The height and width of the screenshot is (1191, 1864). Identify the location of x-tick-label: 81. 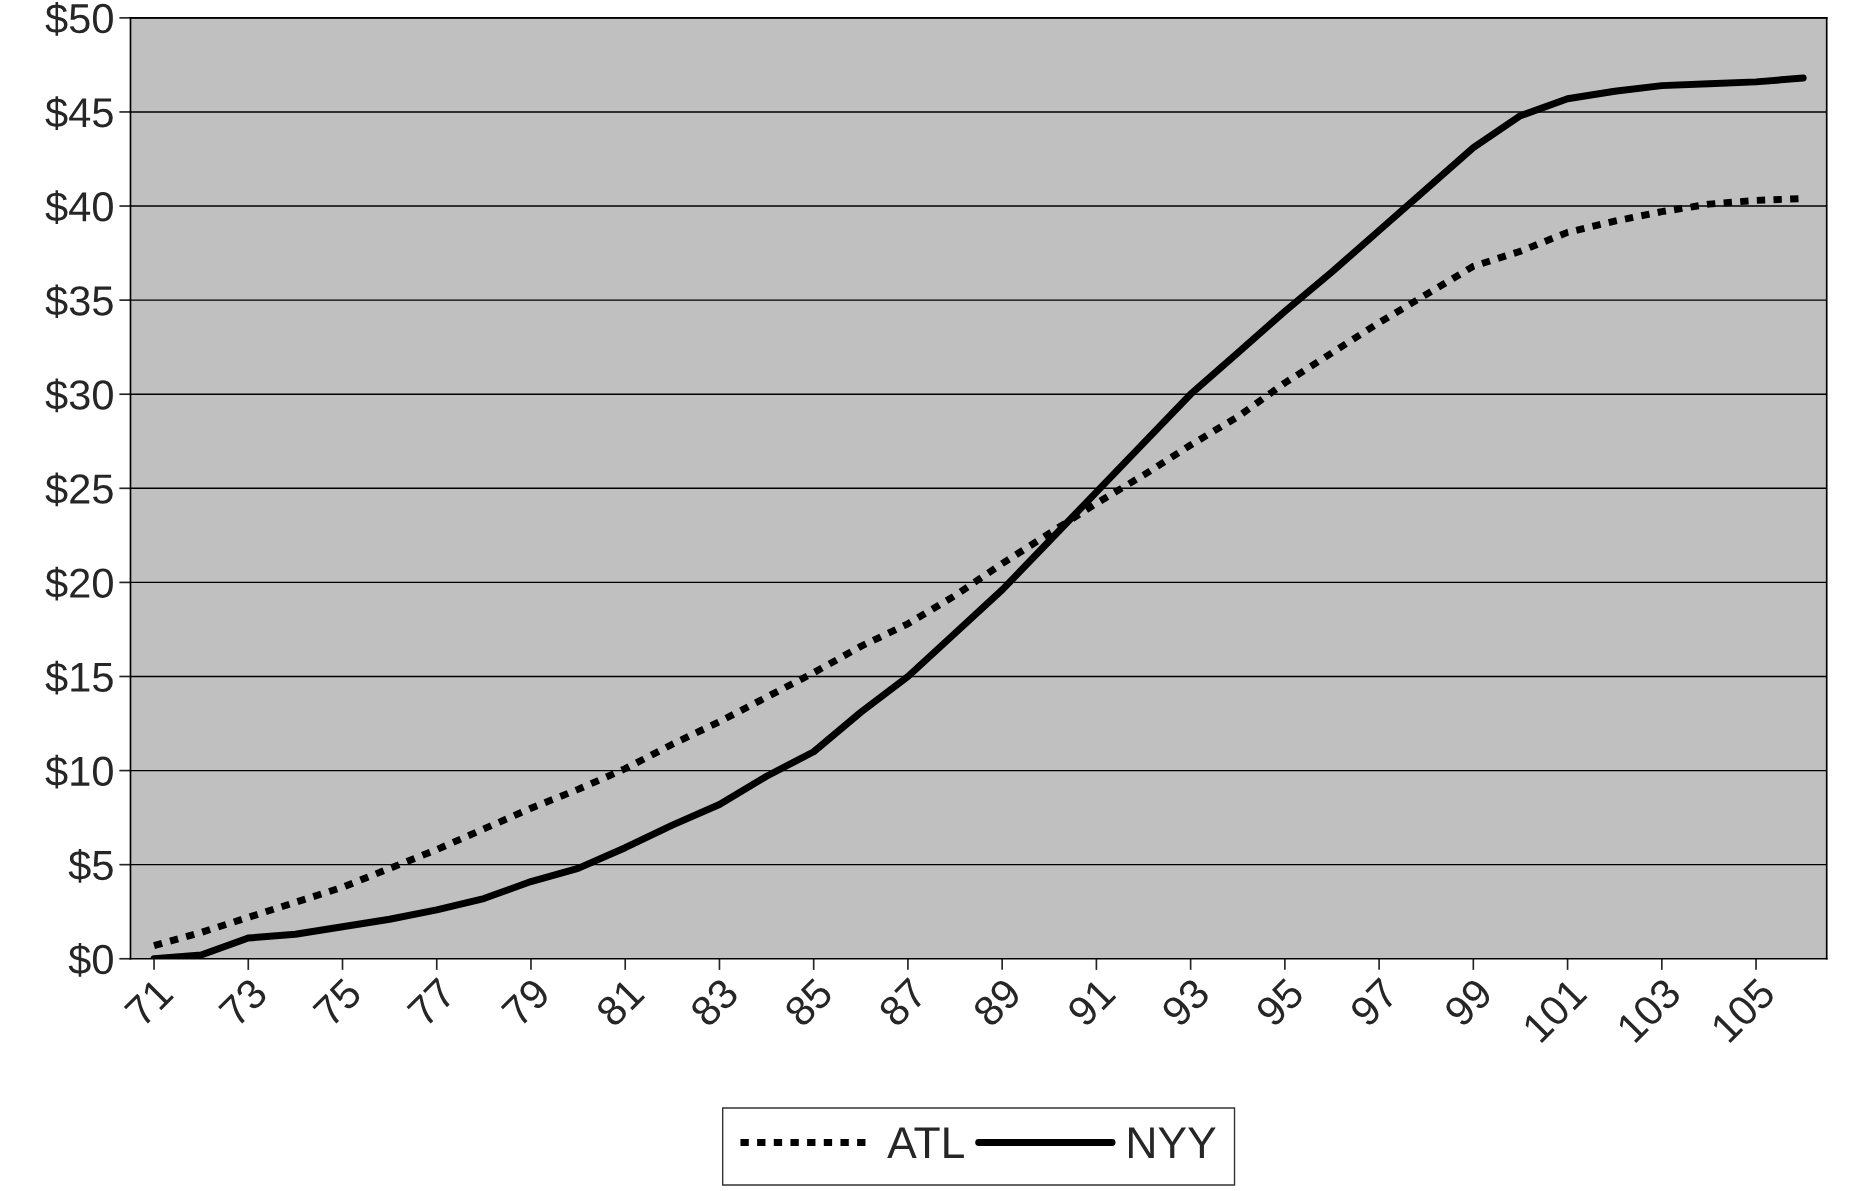
(620, 1002).